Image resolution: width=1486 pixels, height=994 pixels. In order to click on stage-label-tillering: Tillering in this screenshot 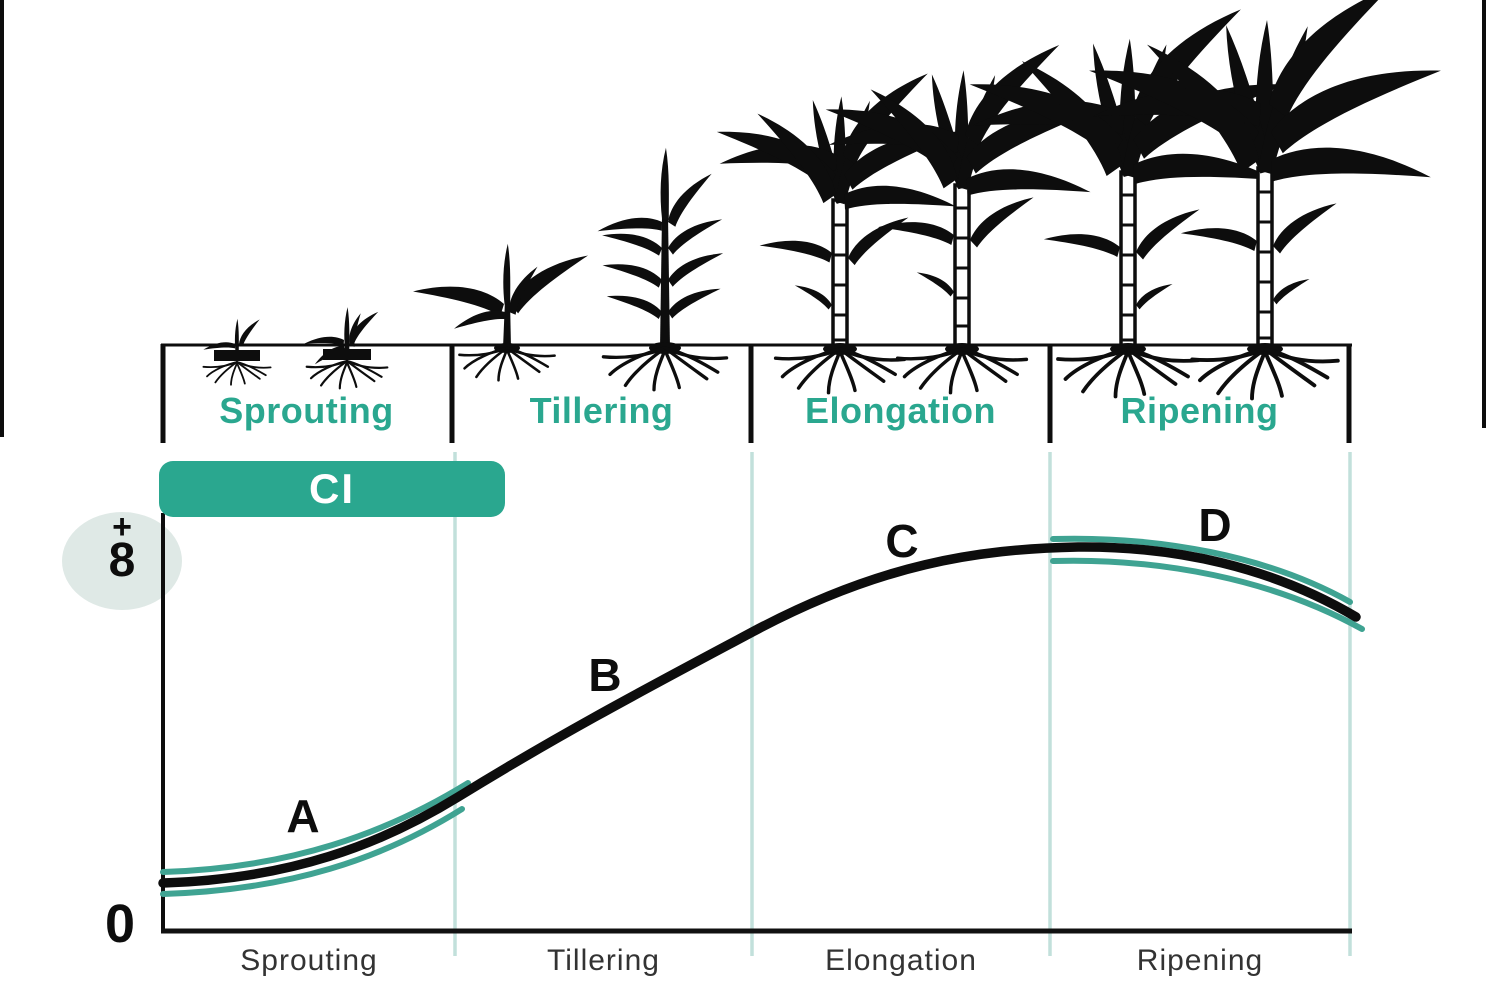, I will do `click(601, 410)`.